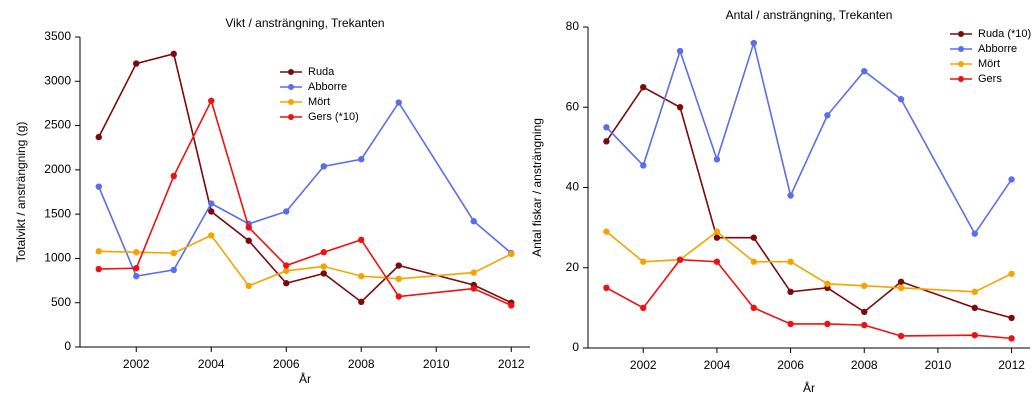 The height and width of the screenshot is (401, 1033). I want to click on series-line, so click(808, 261).